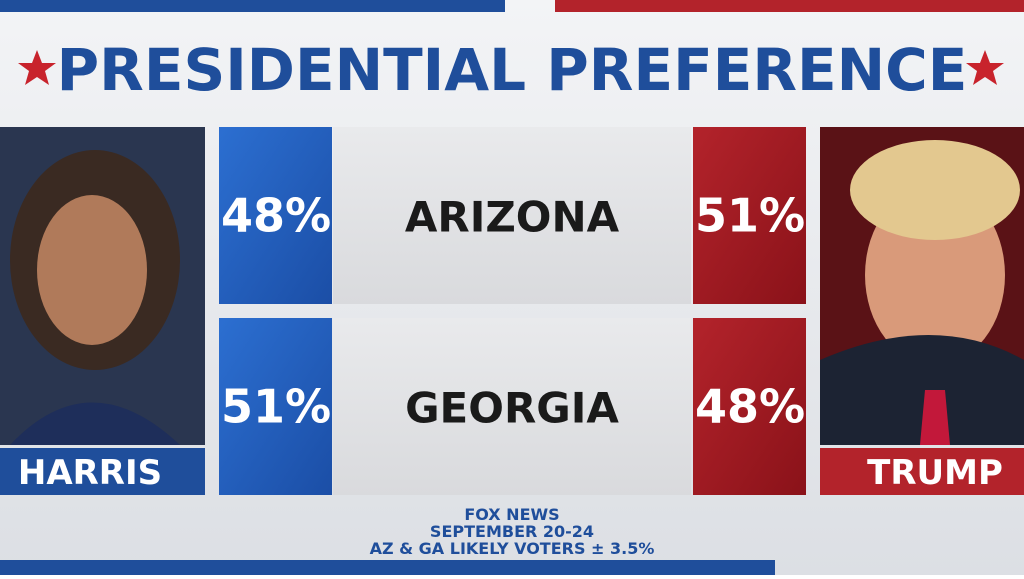  What do you see at coordinates (92, 270) in the screenshot?
I see `face` at bounding box center [92, 270].